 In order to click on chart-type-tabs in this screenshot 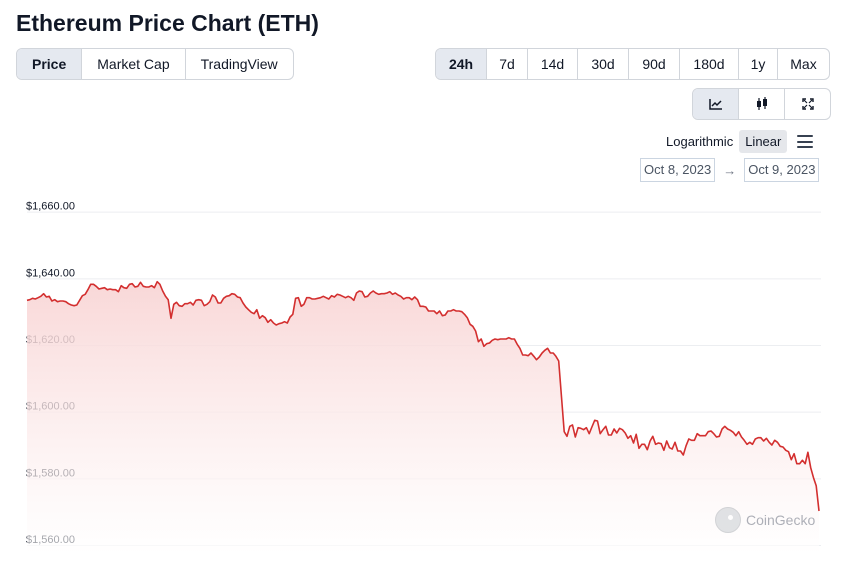, I will do `click(761, 104)`.